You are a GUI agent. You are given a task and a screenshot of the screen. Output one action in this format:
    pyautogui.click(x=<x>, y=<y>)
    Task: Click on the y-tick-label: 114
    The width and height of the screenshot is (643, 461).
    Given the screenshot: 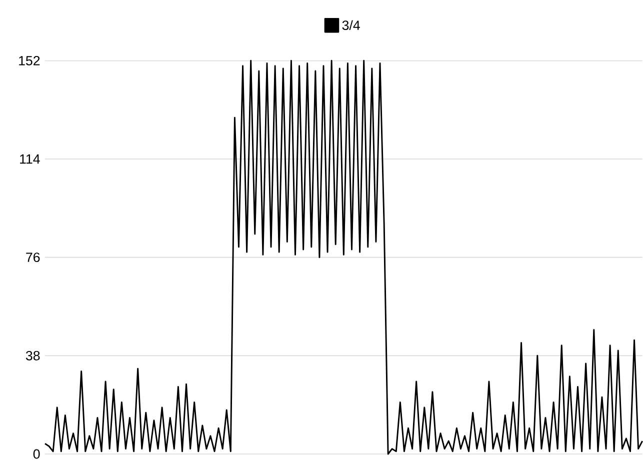 What is the action you would take?
    pyautogui.click(x=30, y=159)
    